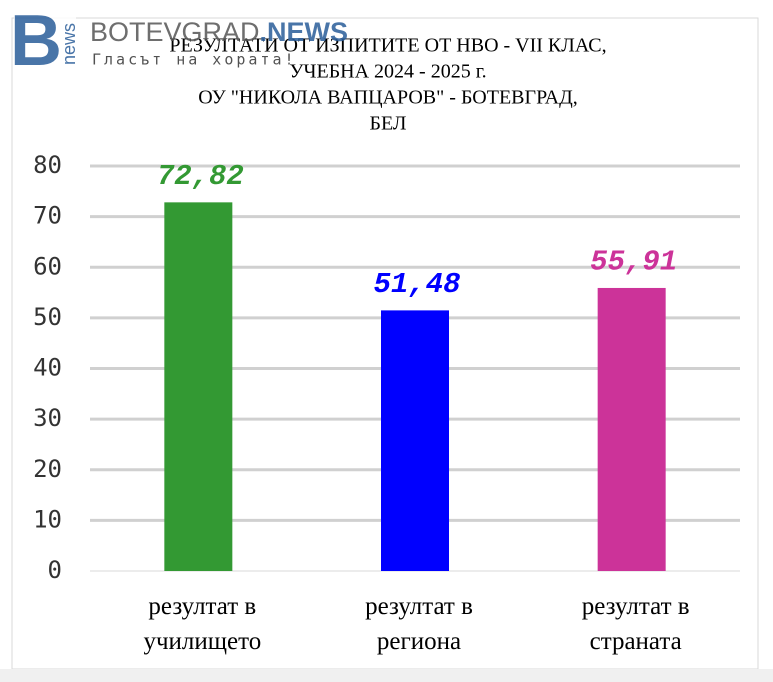 The height and width of the screenshot is (682, 773). Describe the element at coordinates (387, 124) in the screenshot. I see `chart-title: БЕЛ` at that location.